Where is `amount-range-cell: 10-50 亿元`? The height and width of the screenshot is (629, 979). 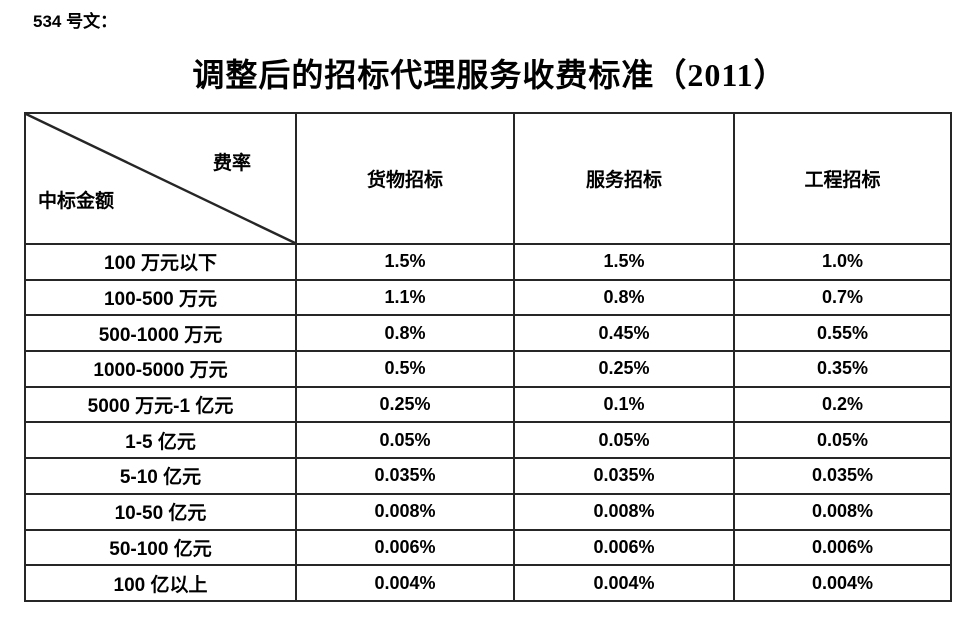 amount-range-cell: 10-50 亿元 is located at coordinates (160, 511).